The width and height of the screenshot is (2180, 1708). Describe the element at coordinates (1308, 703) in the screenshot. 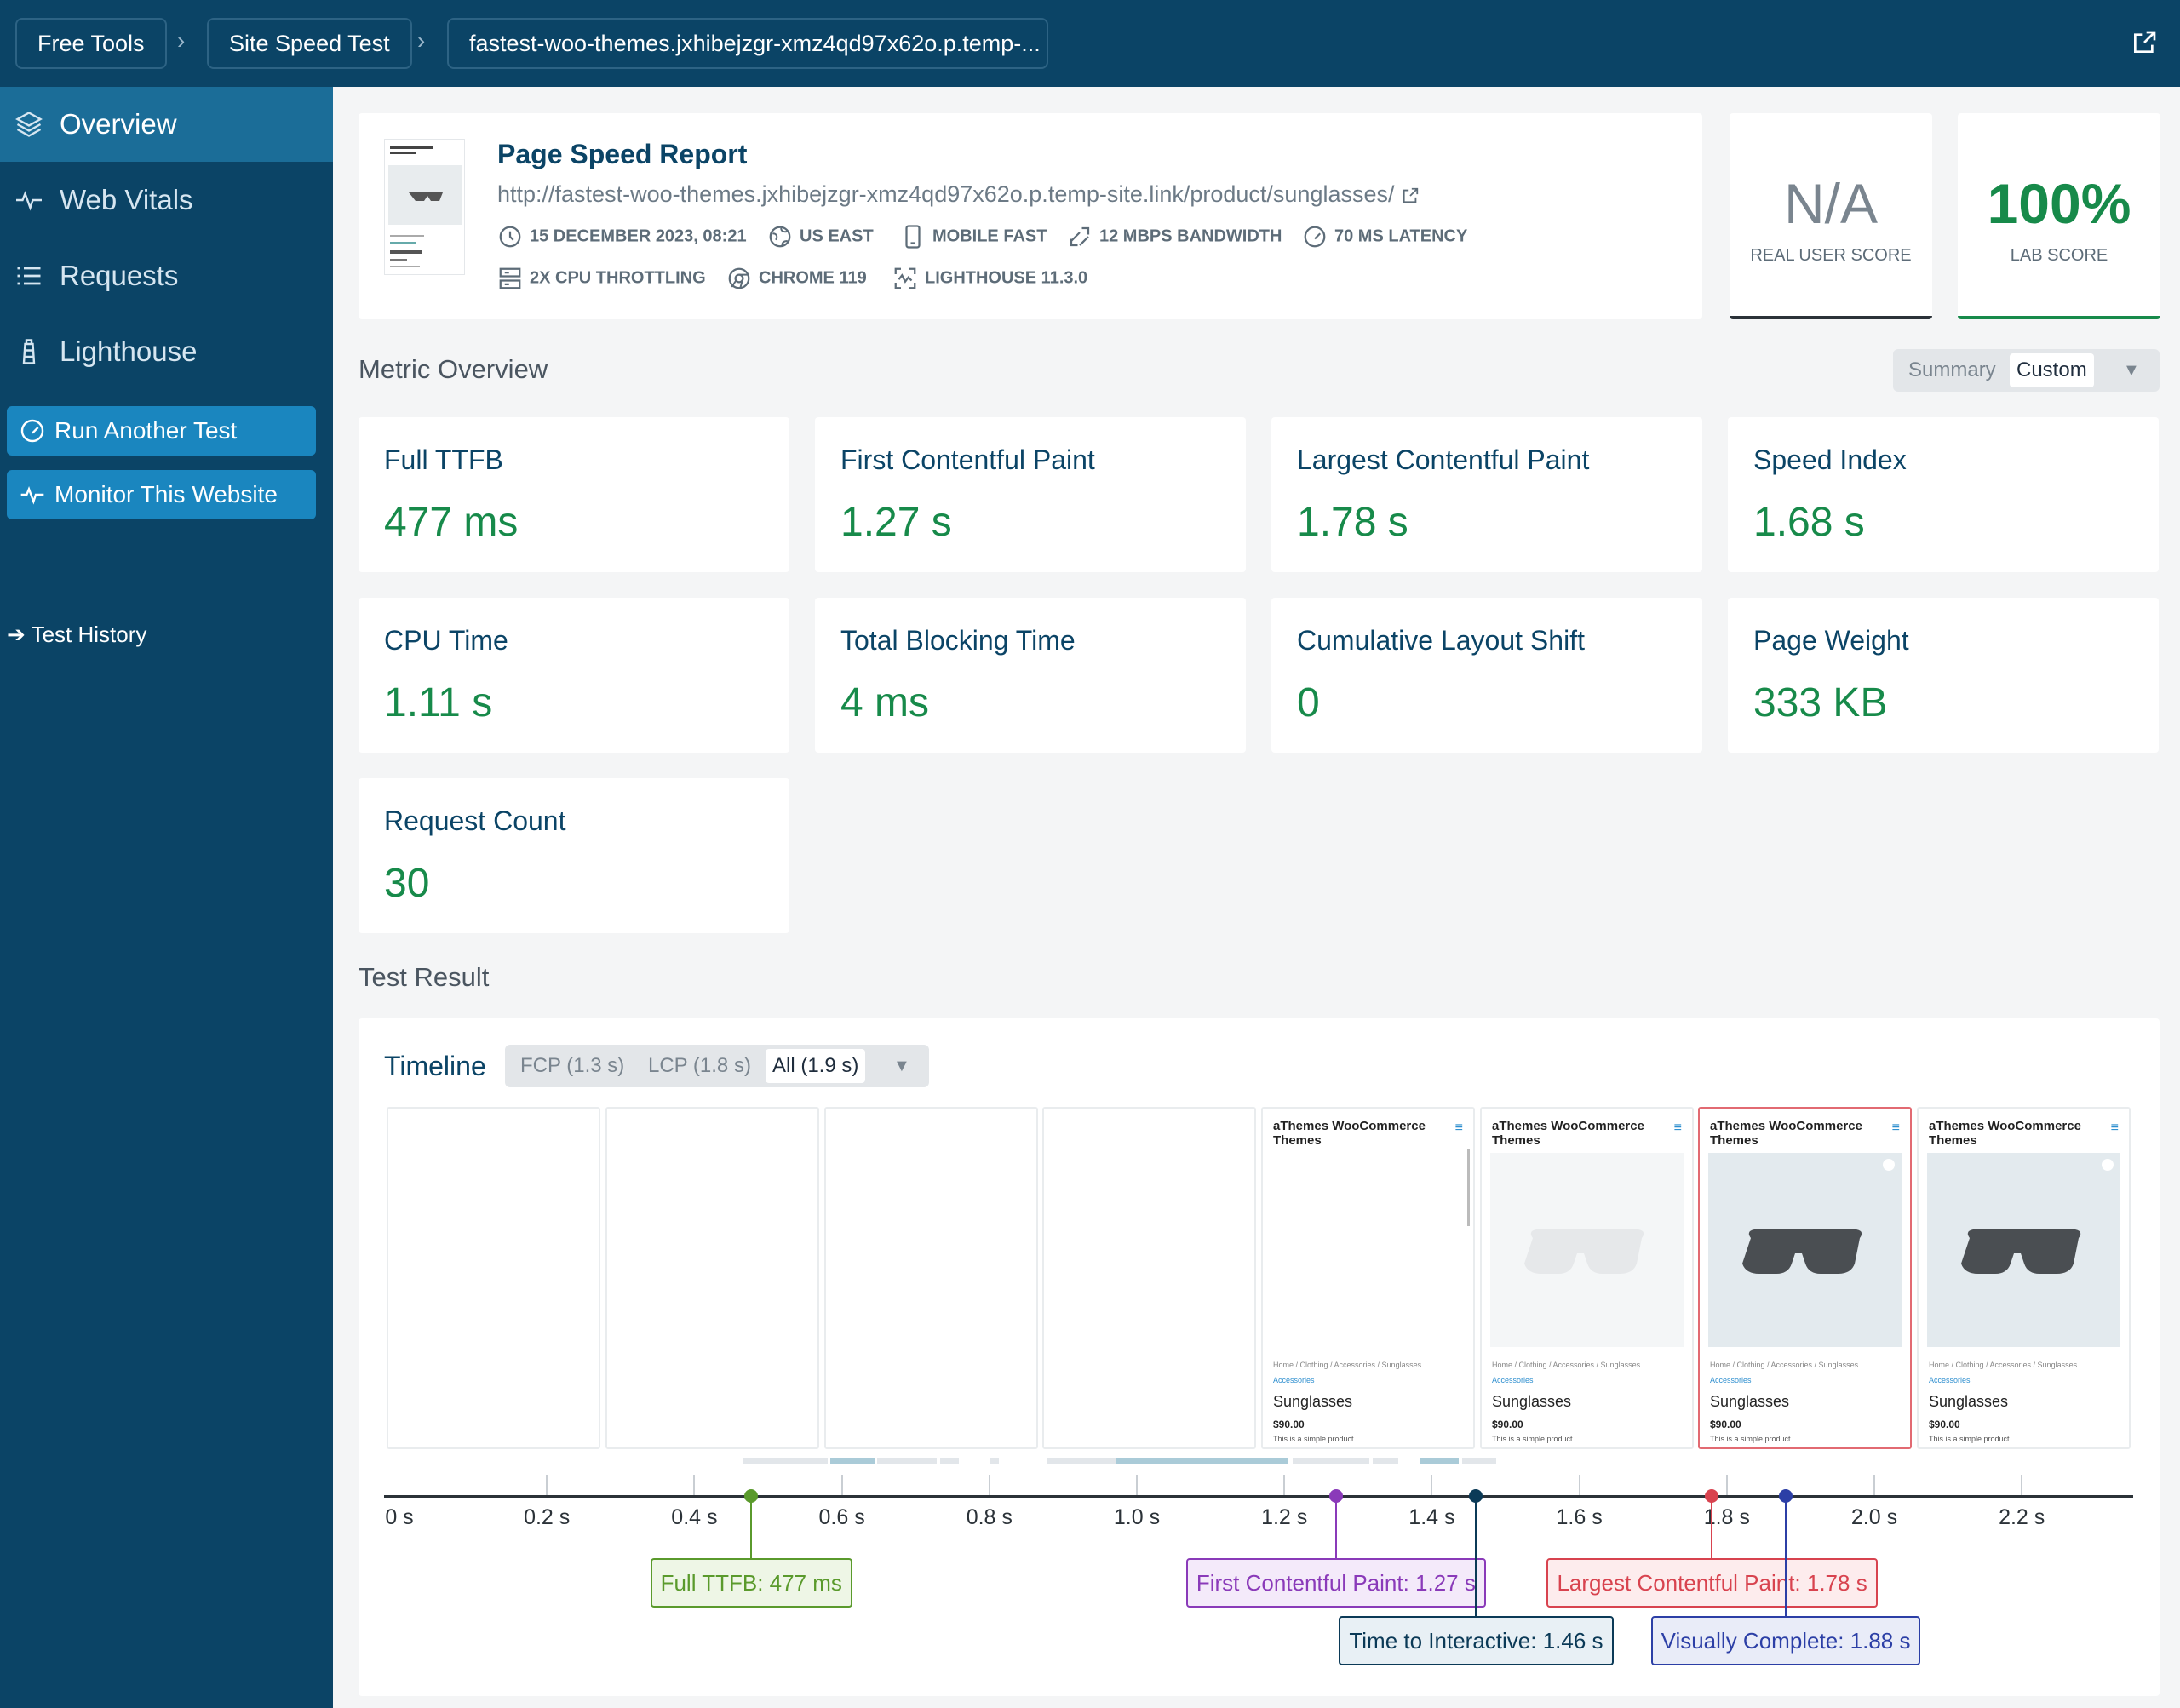

I see `metric-value: 0` at that location.